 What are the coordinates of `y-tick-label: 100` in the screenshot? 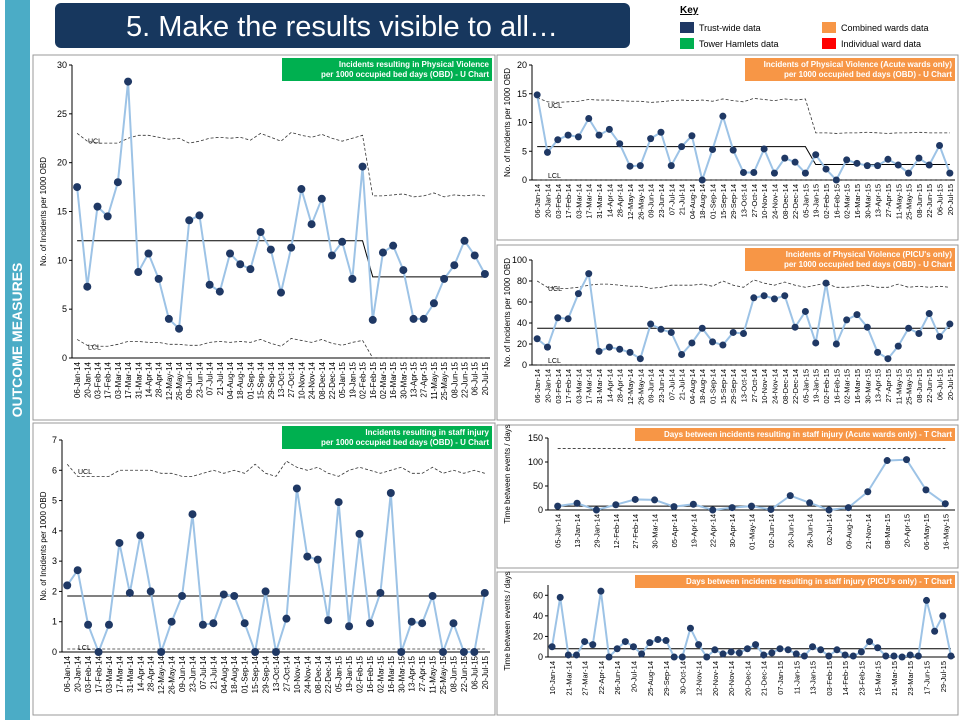 It's located at (519, 260).